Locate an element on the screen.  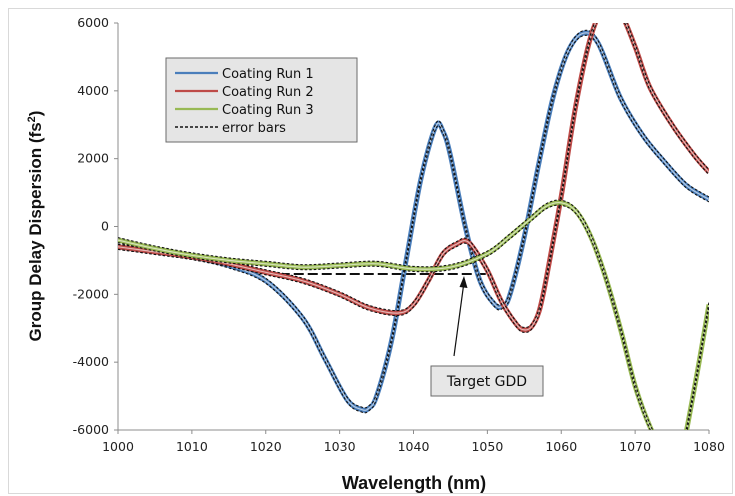
y-tick-label: 0 is located at coordinates (105, 226).